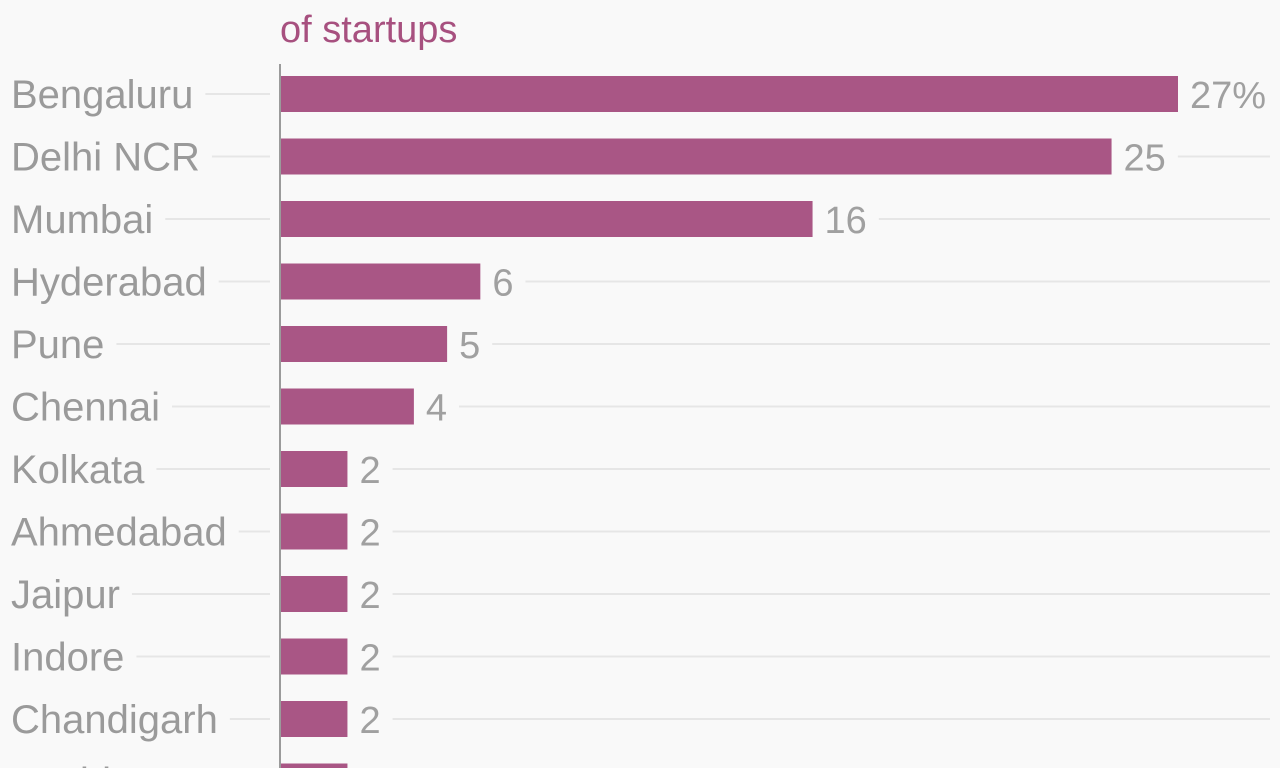 Image resolution: width=1280 pixels, height=768 pixels. I want to click on category-label: Indore, so click(67, 658).